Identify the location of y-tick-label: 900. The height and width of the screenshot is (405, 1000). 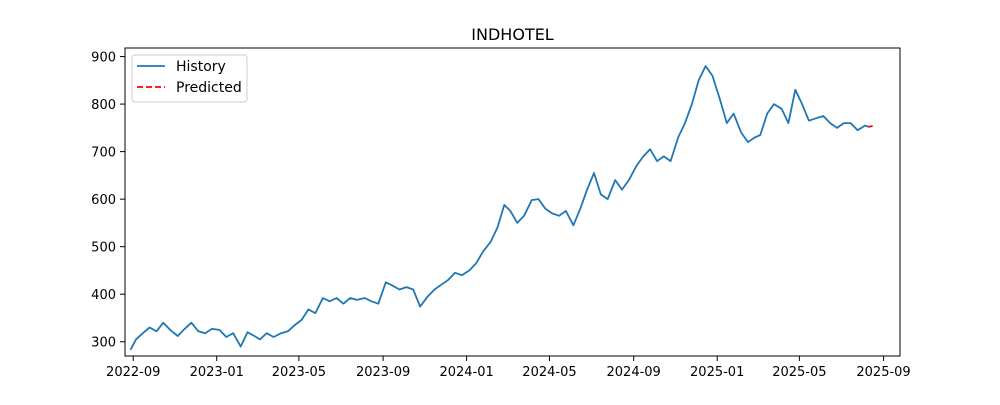
(103, 58).